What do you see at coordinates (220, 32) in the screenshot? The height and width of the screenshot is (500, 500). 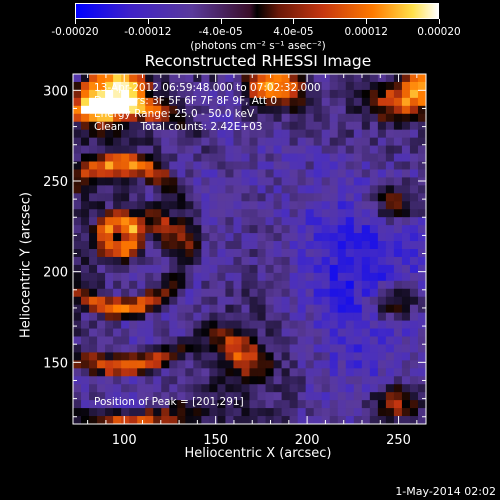 I see `colorbar-tick-label: -4.0e-05` at bounding box center [220, 32].